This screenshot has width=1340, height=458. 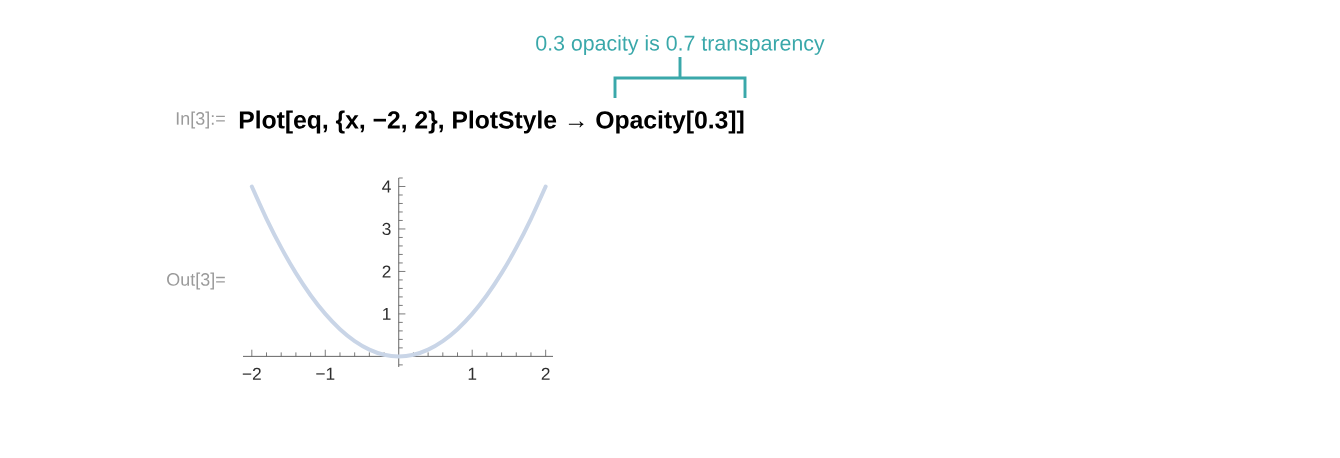 I want to click on y-tick-label: 2, so click(x=386, y=271).